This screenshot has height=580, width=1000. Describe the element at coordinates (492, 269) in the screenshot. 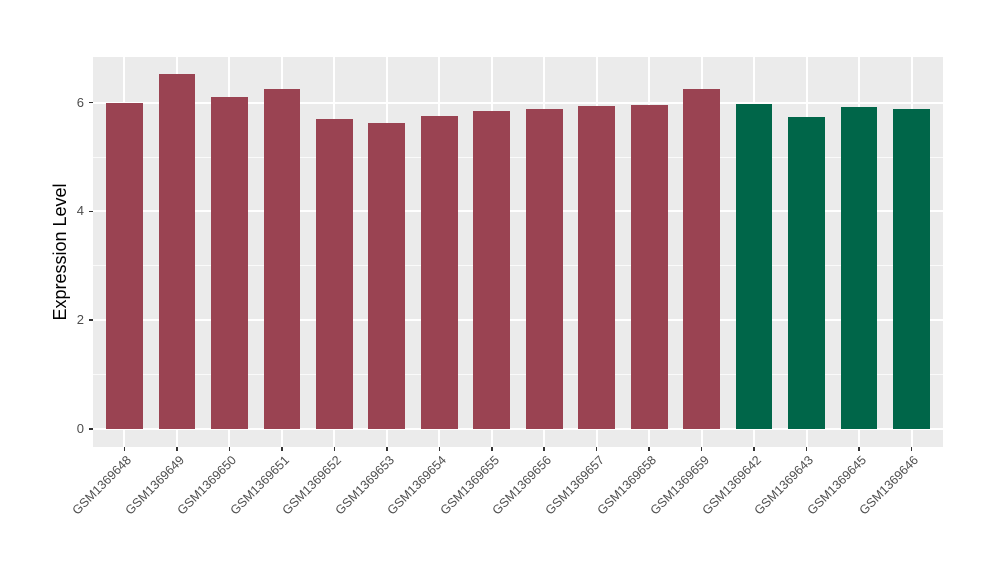

I see `bar-GSM1369655` at that location.